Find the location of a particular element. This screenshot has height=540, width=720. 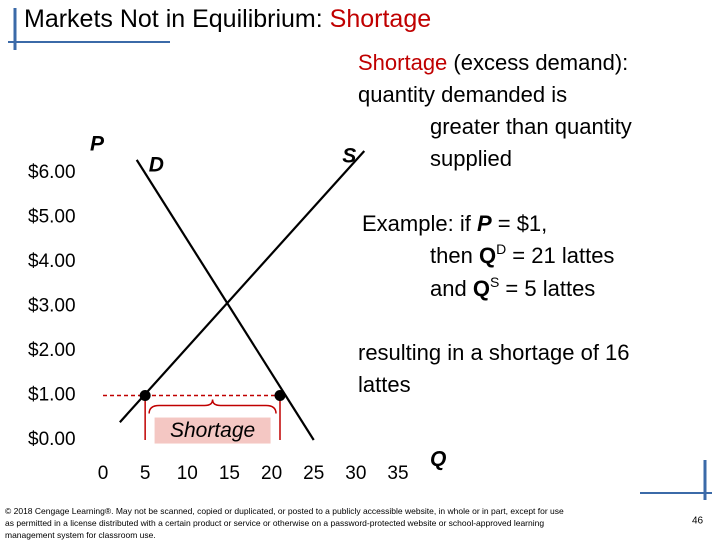

footer-line: management system for classroom use. is located at coordinates (80, 535).